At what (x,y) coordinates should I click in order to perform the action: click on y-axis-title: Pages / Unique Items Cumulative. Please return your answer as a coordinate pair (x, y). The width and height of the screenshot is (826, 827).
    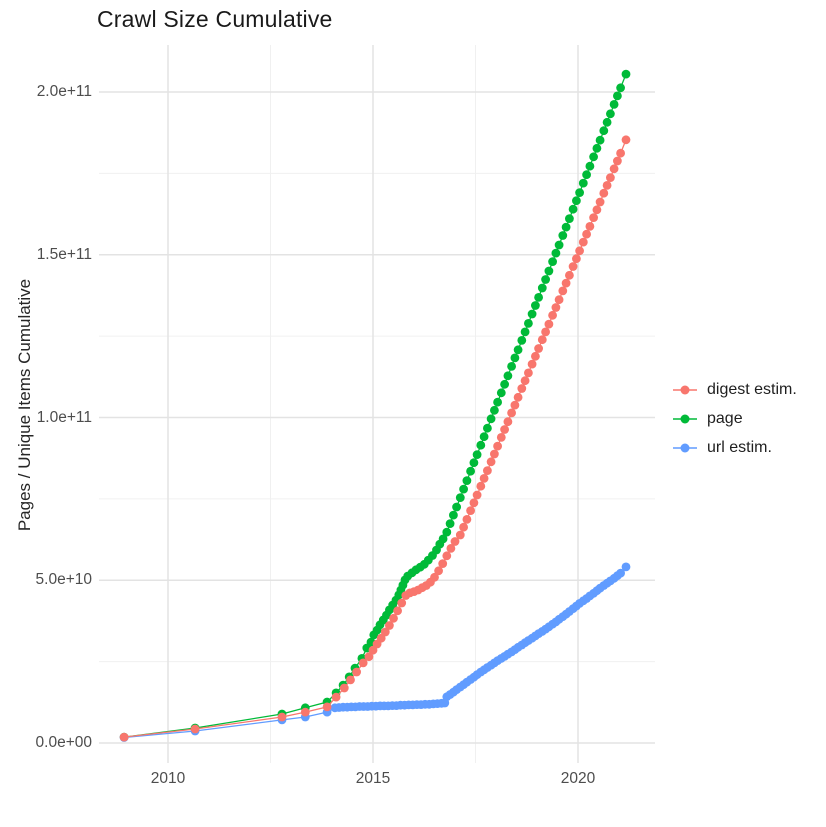
    Looking at the image, I should click on (24, 405).